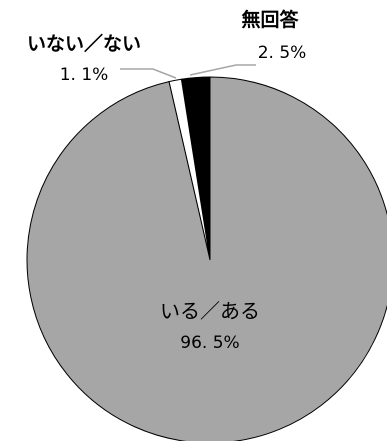 The image size is (387, 441). What do you see at coordinates (84, 75) in the screenshot?
I see `label-no-value: 1. 1%` at bounding box center [84, 75].